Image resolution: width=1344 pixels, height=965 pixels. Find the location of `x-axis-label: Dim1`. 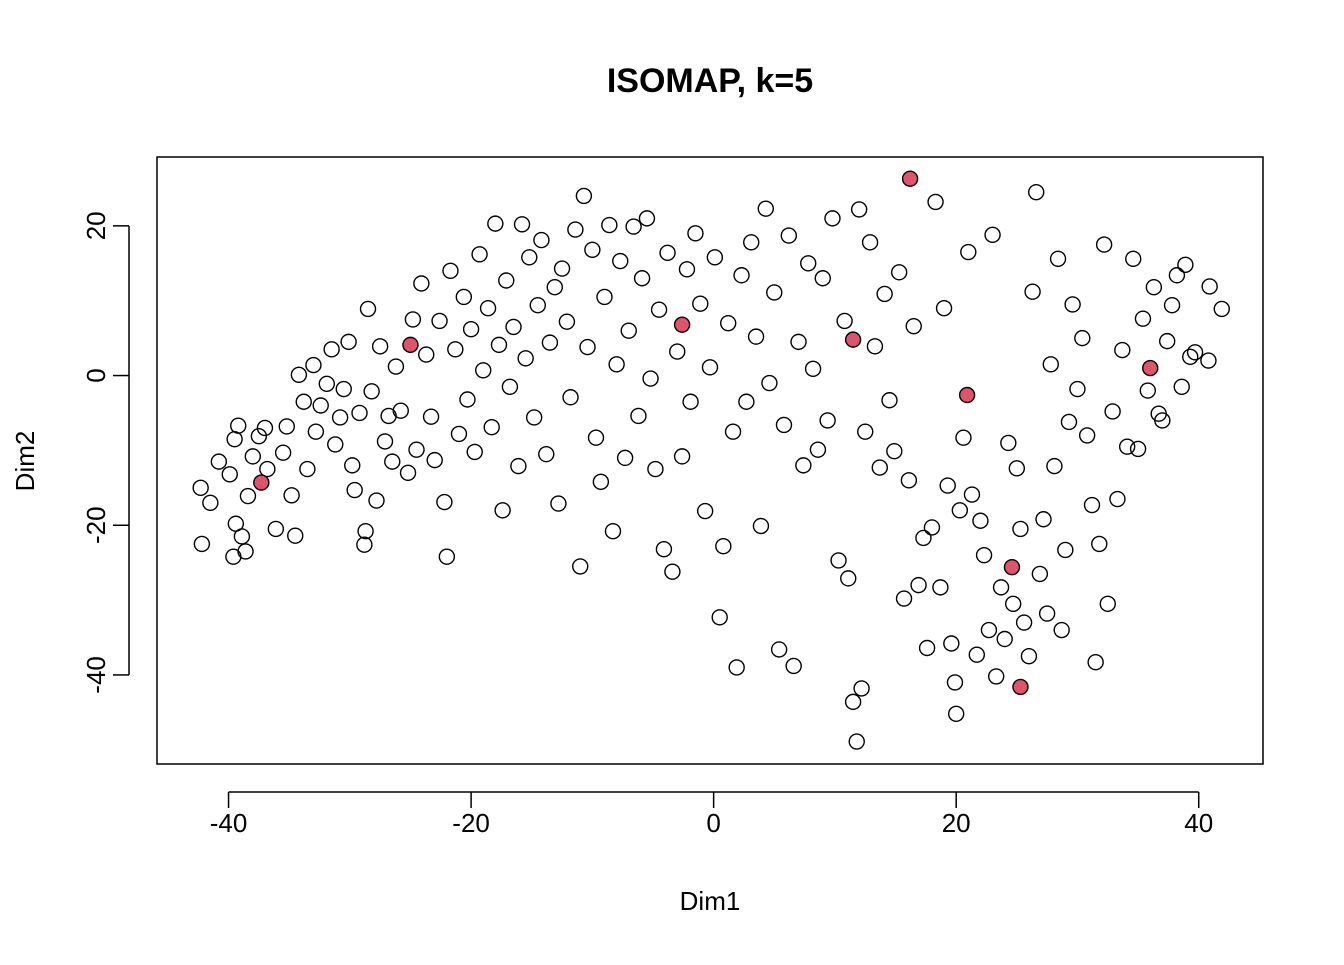

x-axis-label: Dim1 is located at coordinates (710, 901).